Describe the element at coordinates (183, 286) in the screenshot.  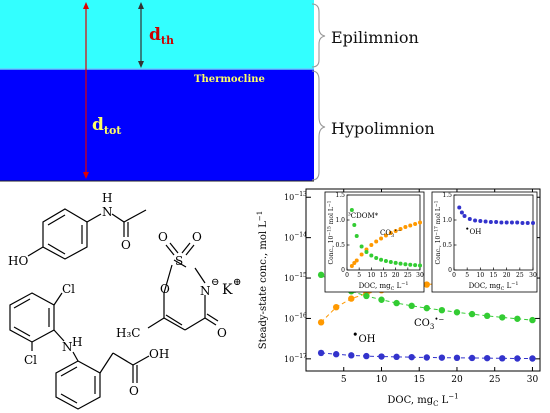
I see `acesulfame-k-structure` at that location.